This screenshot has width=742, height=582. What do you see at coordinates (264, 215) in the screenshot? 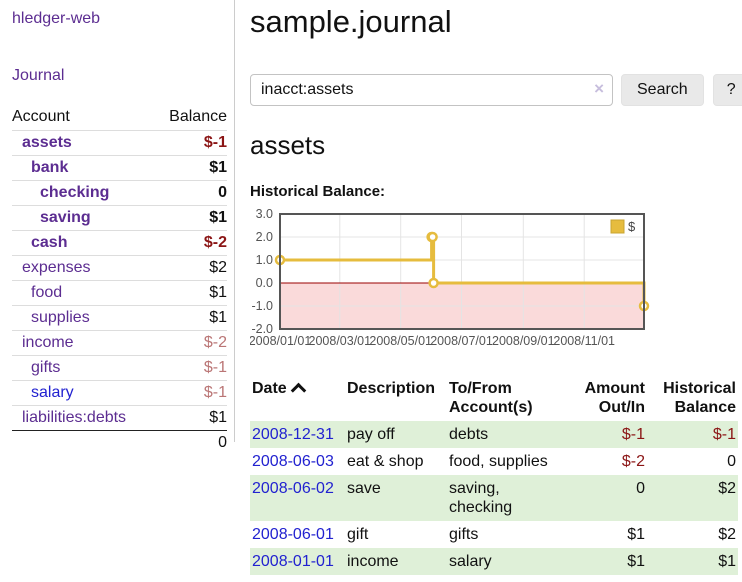
I see `svg-text: 3.0` at bounding box center [264, 215].